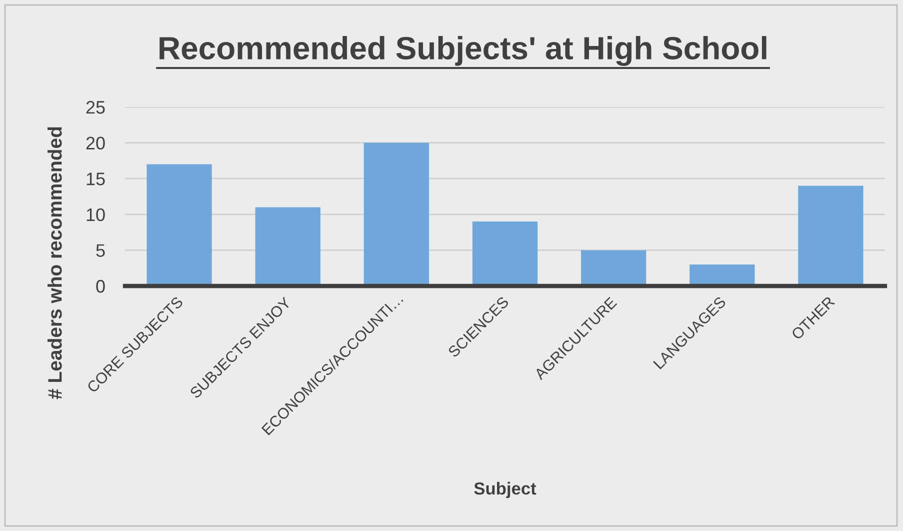 The width and height of the screenshot is (903, 531). I want to click on y-tick-label: 0, so click(100, 286).